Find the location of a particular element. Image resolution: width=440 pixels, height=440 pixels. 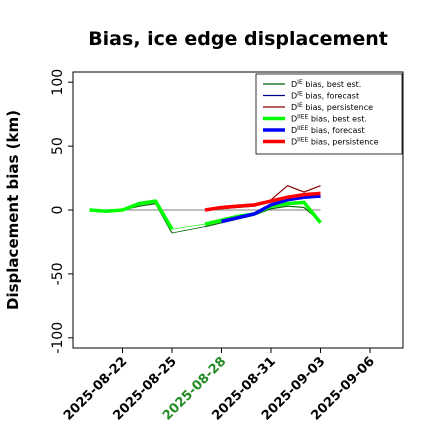

plot-area is located at coordinates (205, 209).